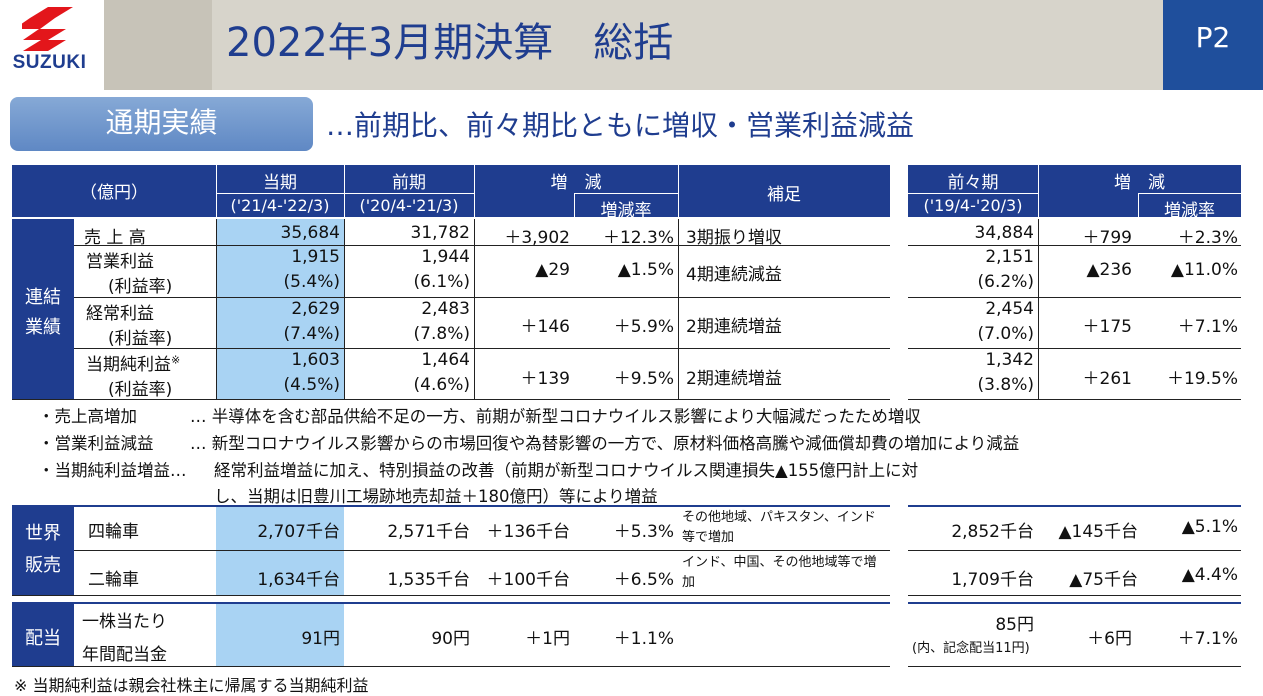 Image resolution: width=1263 pixels, height=696 pixels. I want to click on consolidated-label: 連結 業績, so click(43, 312).